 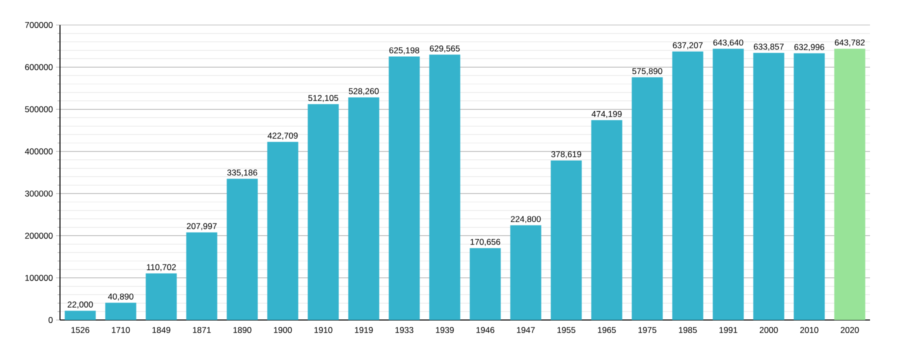 What do you see at coordinates (39, 193) in the screenshot?
I see `y-tick-label: 300000` at bounding box center [39, 193].